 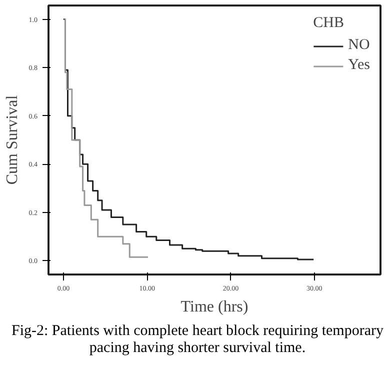 What do you see at coordinates (197, 340) in the screenshot?
I see `text: Fig-2: Patients with complete heart block requiring temporary pacing having shorter survival time.` at bounding box center [197, 340].